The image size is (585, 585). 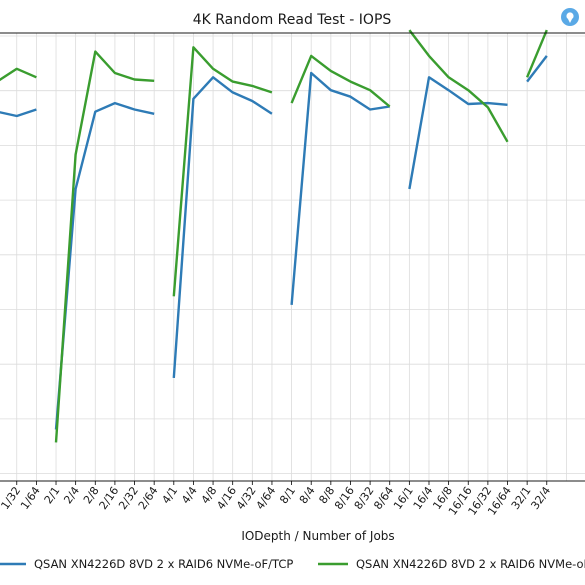 What do you see at coordinates (292, 20) in the screenshot?
I see `chart-title: 4K Random Read Test - IOPS` at bounding box center [292, 20].